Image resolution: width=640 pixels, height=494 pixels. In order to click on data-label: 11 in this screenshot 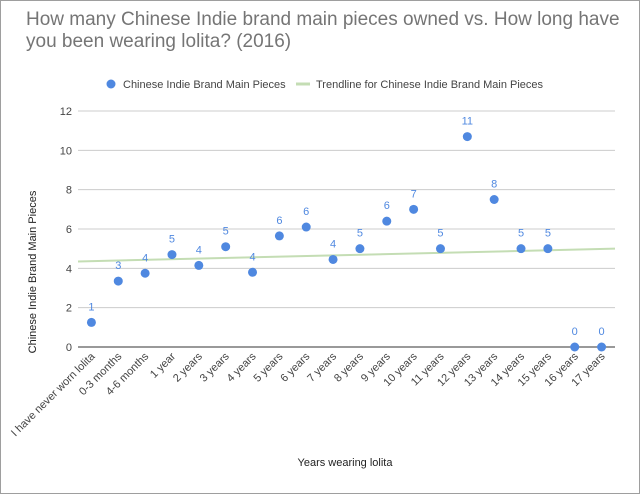, I will do `click(467, 122)`.